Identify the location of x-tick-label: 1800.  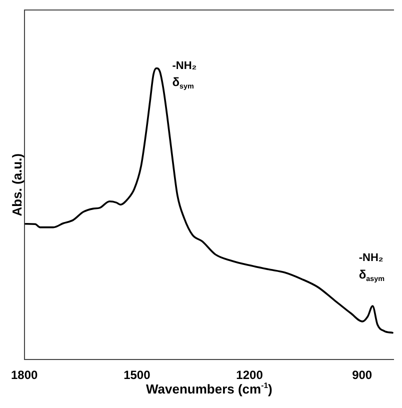
(24, 375).